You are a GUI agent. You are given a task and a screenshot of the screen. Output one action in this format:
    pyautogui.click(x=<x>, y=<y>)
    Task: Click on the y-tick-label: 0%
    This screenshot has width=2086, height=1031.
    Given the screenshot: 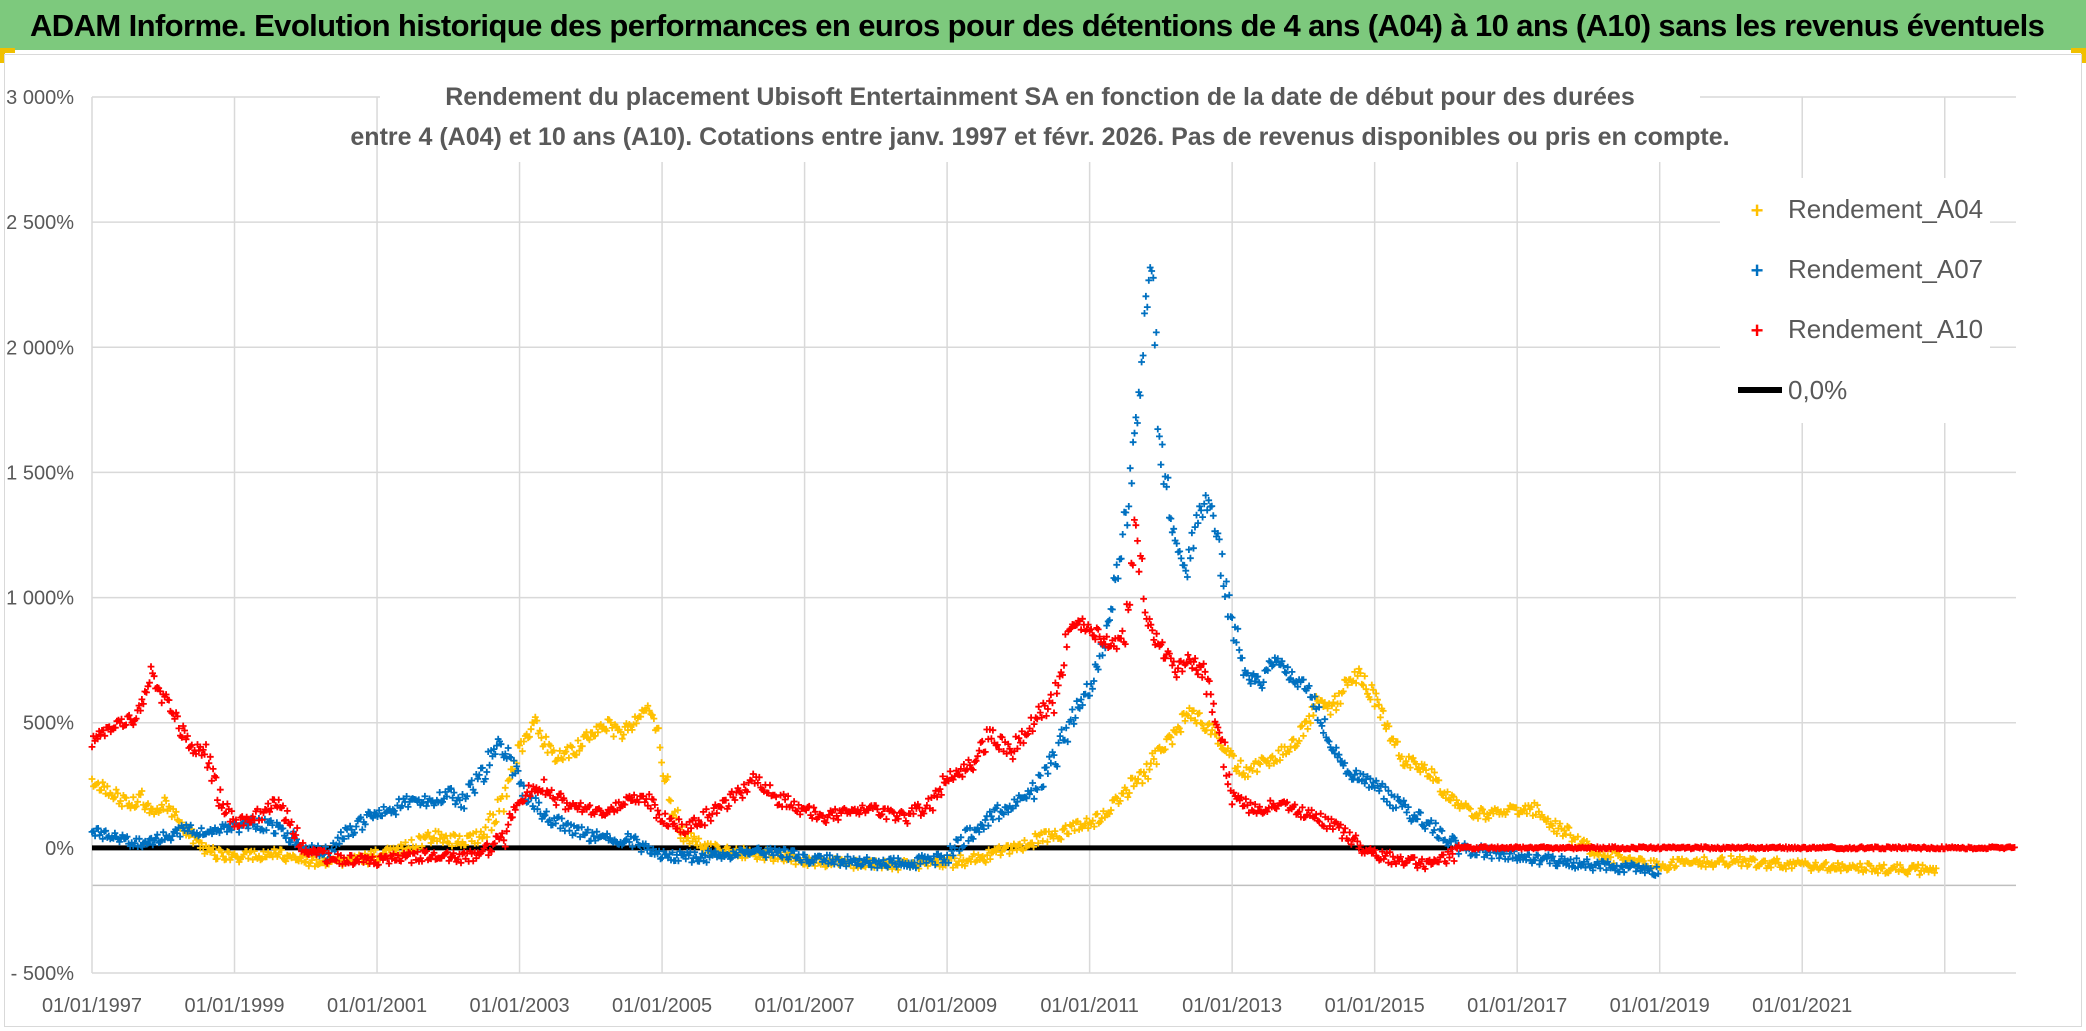 What is the action you would take?
    pyautogui.click(x=59, y=849)
    